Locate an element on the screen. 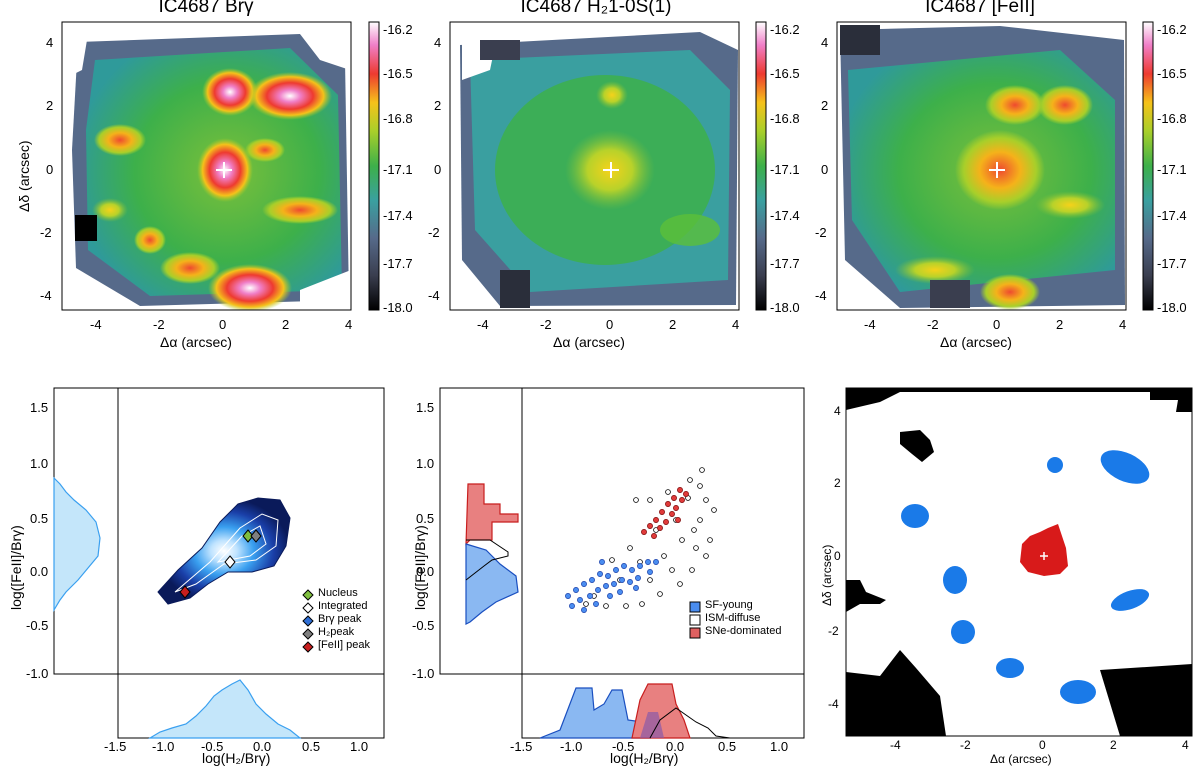 The width and height of the screenshot is (1200, 771). map-title-bry: IC4687 Brγ is located at coordinates (206, 8).